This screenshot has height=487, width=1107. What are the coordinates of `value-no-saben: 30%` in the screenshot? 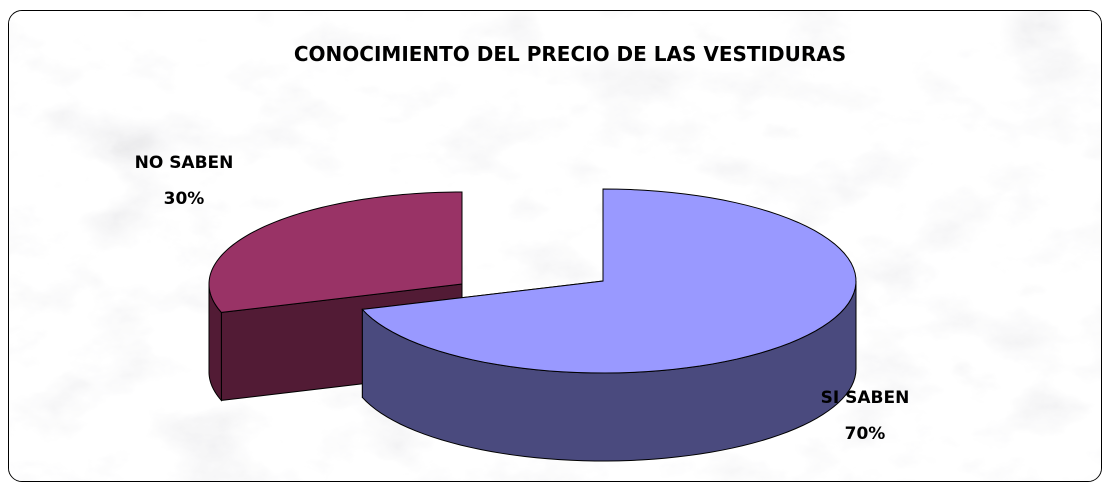 It's located at (184, 199).